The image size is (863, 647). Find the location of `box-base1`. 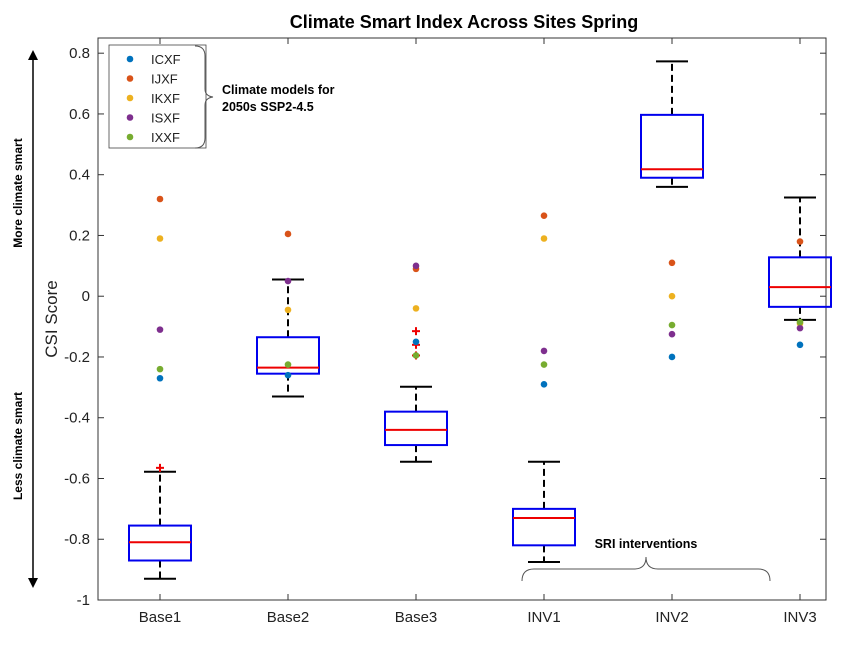

box-base1 is located at coordinates (160, 521).